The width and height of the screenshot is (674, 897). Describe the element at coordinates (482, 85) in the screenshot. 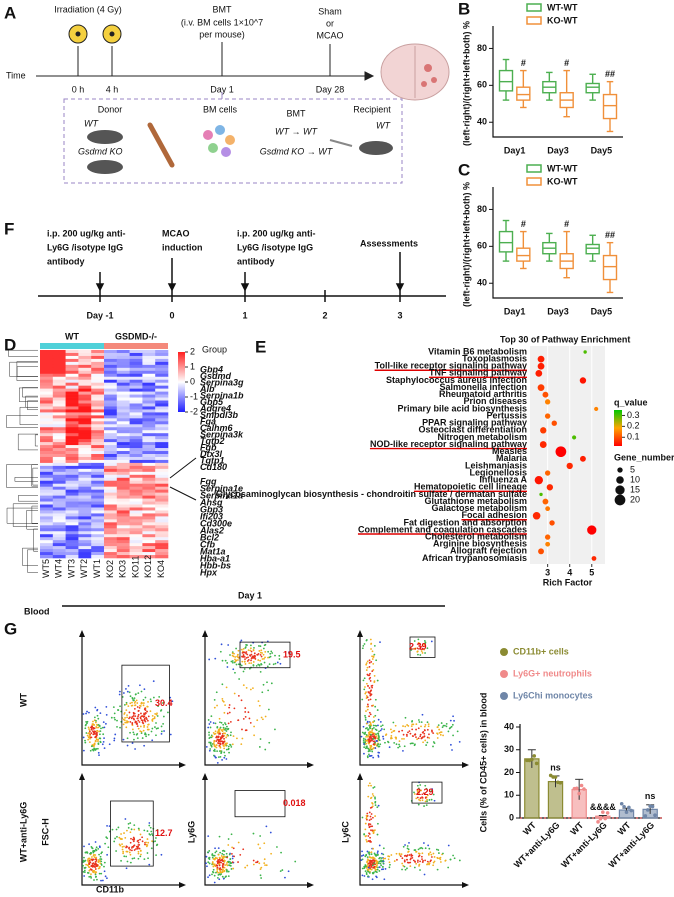

I see `y-tick-label: 60` at that location.